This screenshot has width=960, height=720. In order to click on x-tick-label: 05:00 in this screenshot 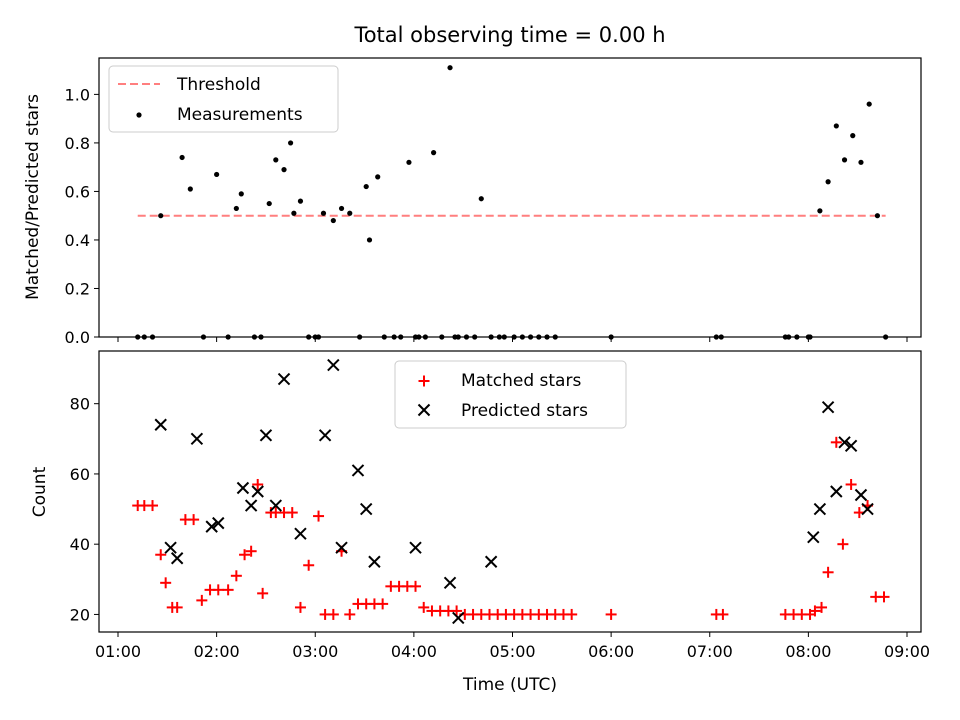, I will do `click(512, 651)`.